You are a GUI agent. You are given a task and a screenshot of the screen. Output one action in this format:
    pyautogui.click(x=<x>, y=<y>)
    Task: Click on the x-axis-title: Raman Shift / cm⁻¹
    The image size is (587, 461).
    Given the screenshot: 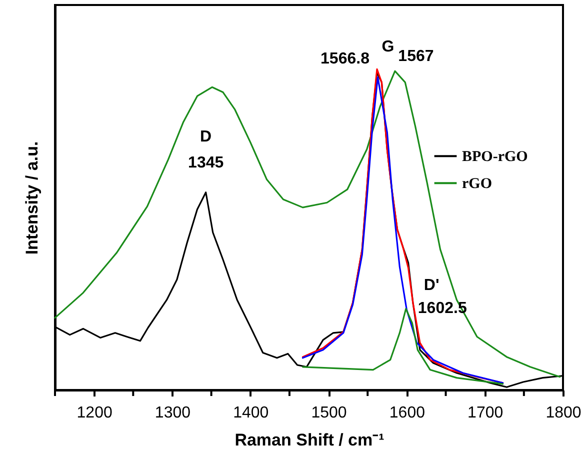 What is the action you would take?
    pyautogui.click(x=309, y=440)
    